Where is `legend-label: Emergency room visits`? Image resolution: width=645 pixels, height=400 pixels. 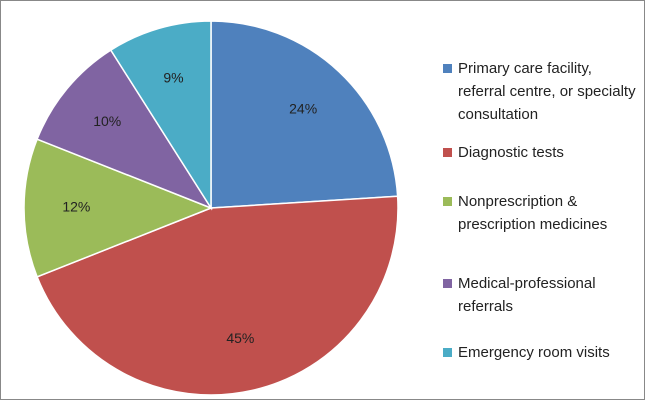 legend-label: Emergency room visits is located at coordinates (534, 352).